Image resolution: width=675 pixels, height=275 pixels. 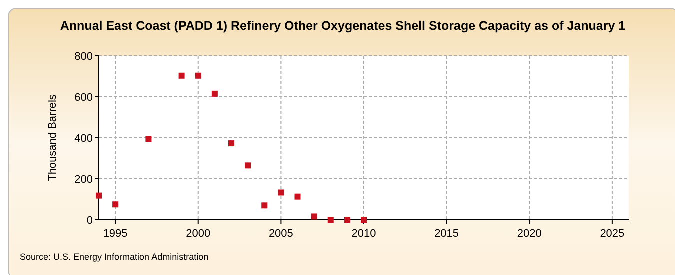 I want to click on y-tick-label: 400, so click(x=83, y=139).